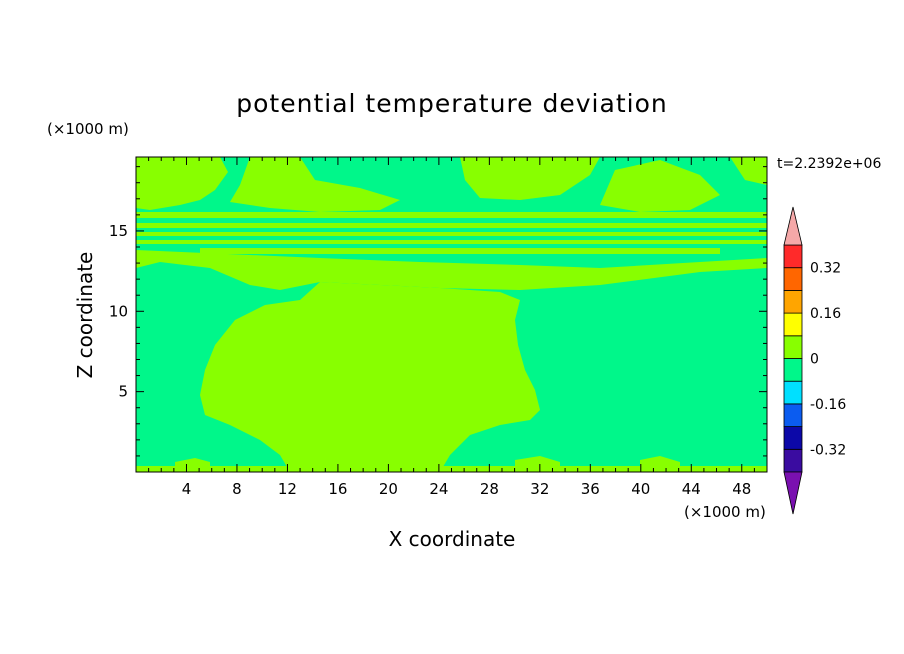  What do you see at coordinates (118, 231) in the screenshot?
I see `y-tick-label: 15` at bounding box center [118, 231].